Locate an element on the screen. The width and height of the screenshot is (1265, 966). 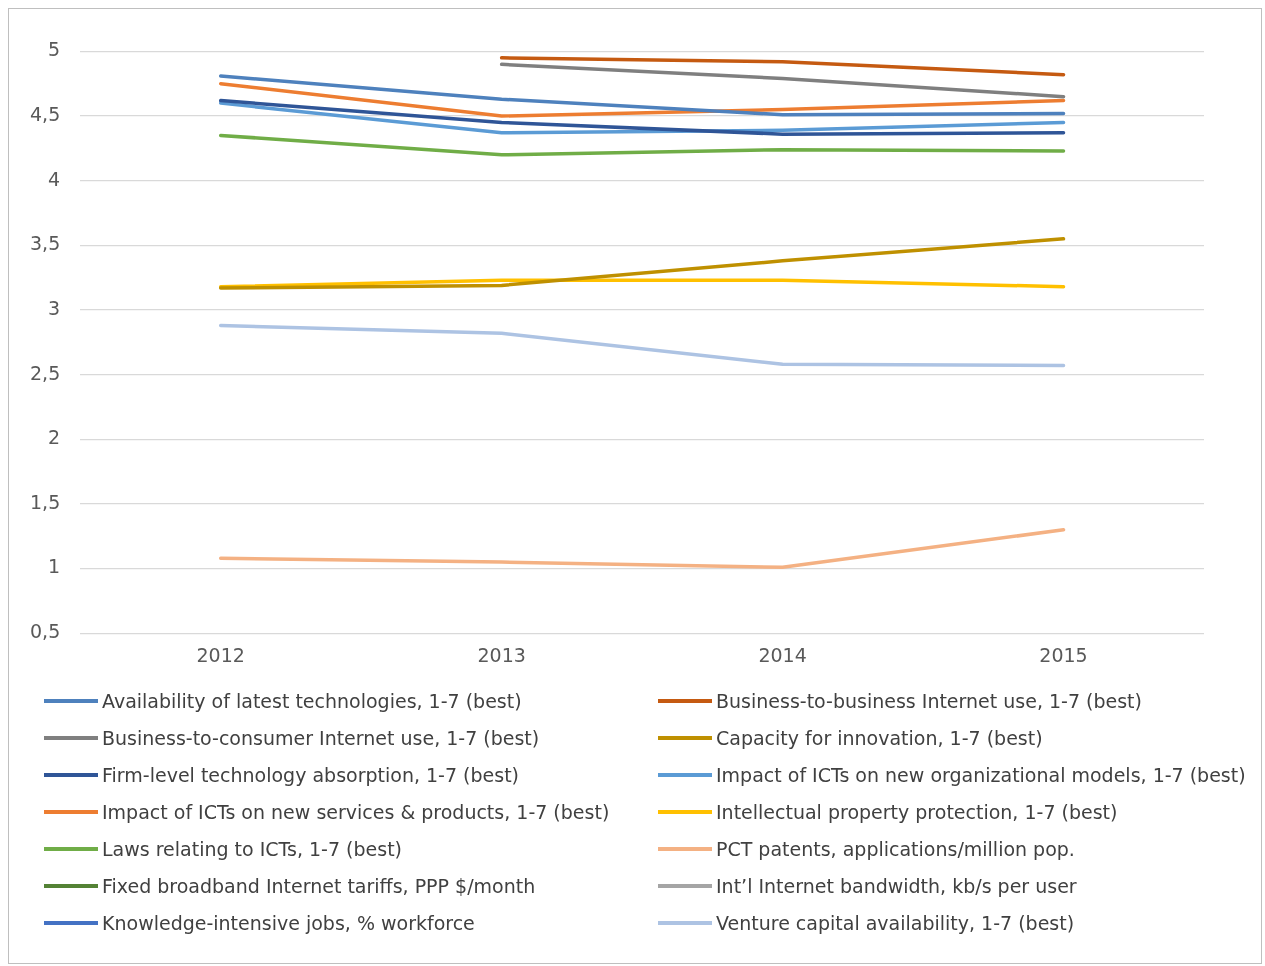
legend-label: Impact of ICTs on new services & products, 1-7 (best) is located at coordinates (356, 812).